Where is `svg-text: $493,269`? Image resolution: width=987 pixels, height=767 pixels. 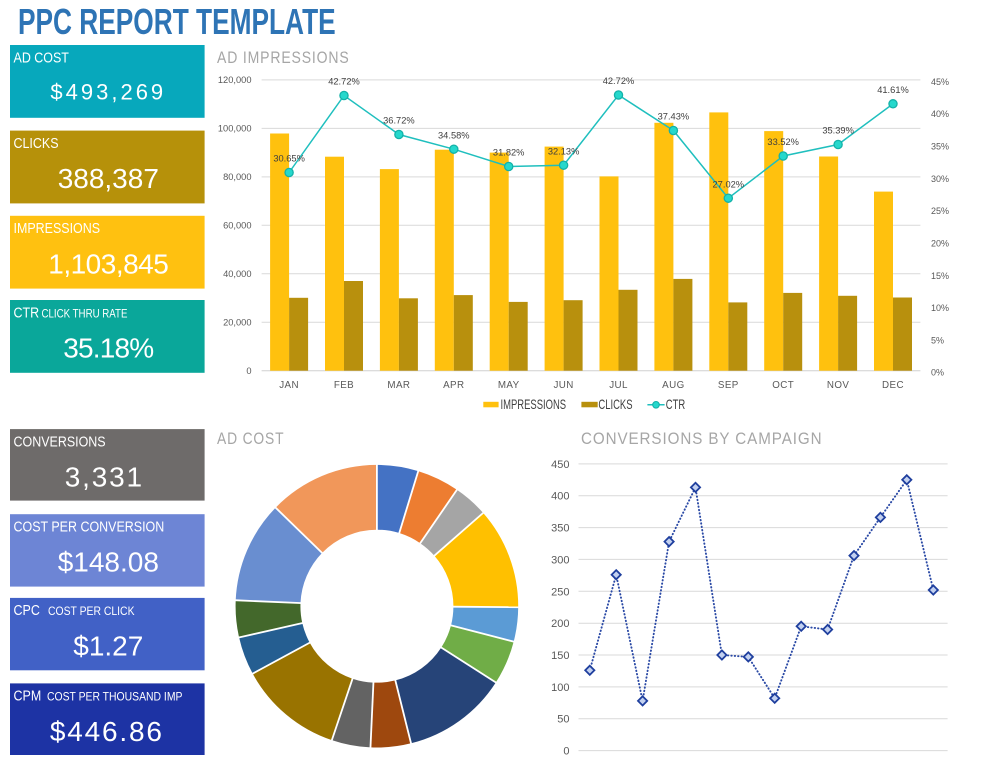
svg-text: $493,269 is located at coordinates (108, 92).